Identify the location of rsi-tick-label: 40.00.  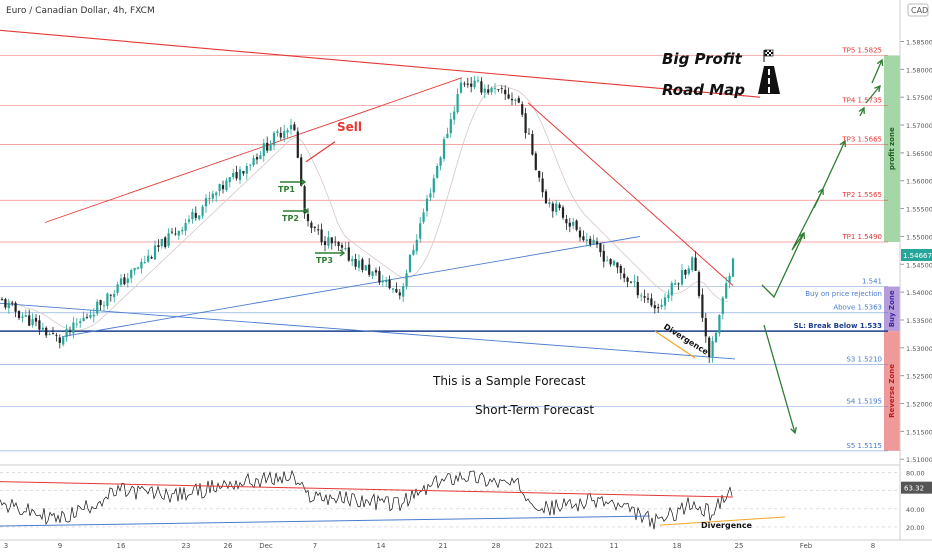
(915, 510).